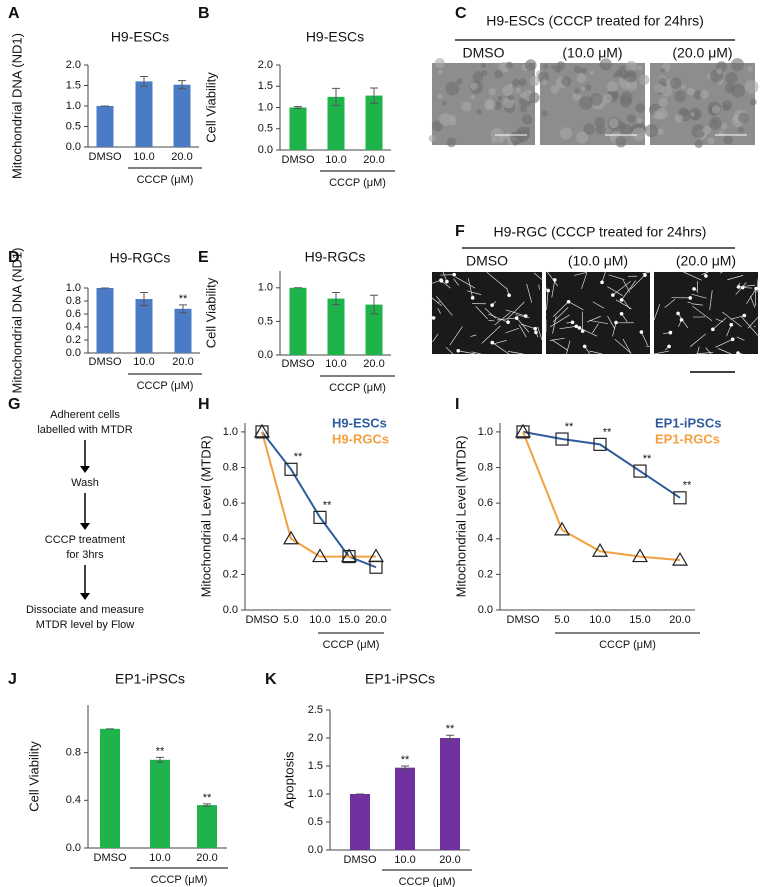 This screenshot has height=887, width=762. I want to click on legend-entry: EP1-iPSCs, so click(688, 422).